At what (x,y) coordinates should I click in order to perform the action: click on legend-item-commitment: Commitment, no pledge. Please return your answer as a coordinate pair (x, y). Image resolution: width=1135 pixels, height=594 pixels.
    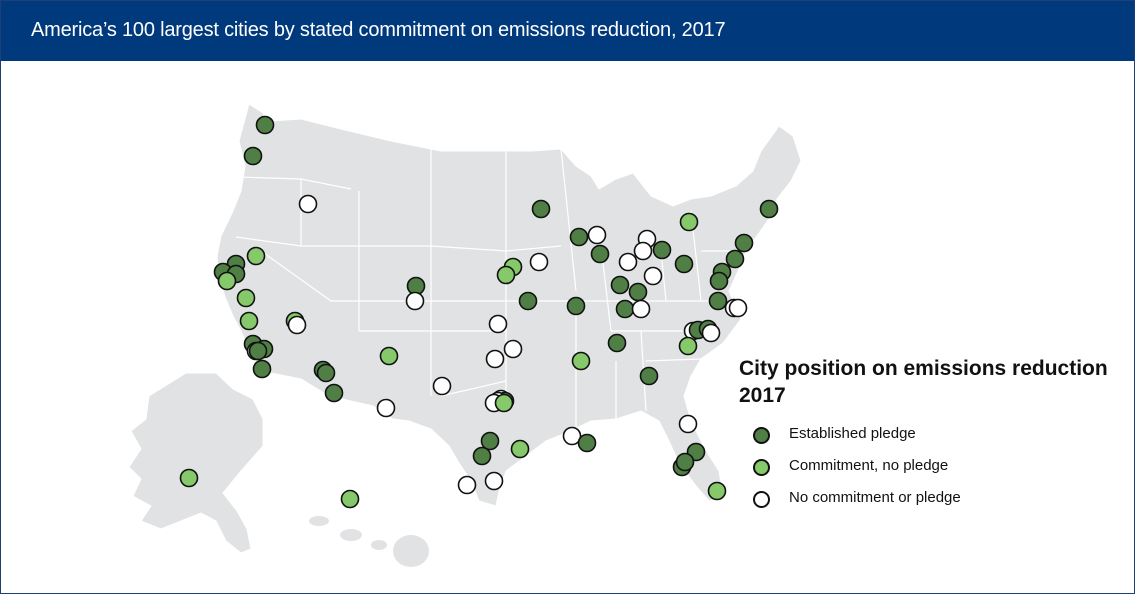
    Looking at the image, I should click on (941, 467).